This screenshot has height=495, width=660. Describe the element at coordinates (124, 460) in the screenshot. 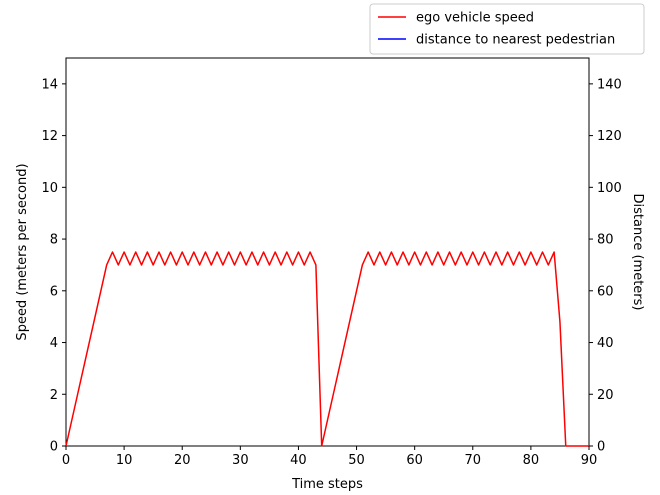

I see `x-tick-label: 10` at that location.